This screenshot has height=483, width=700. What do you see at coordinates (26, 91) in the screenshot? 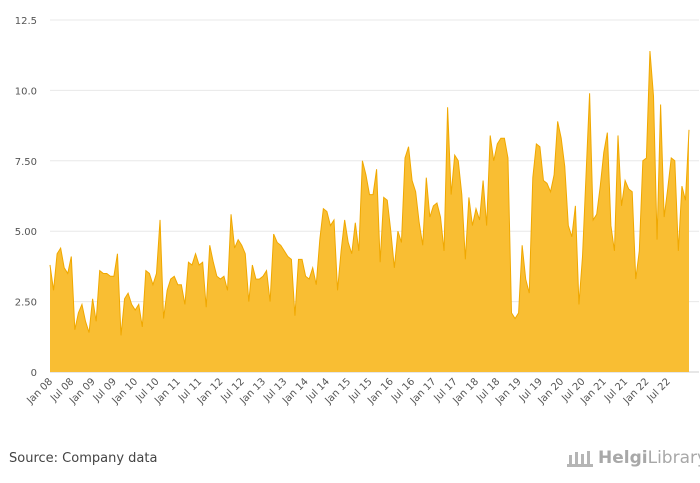
I see `y-tick-label: 10.0` at bounding box center [26, 91].